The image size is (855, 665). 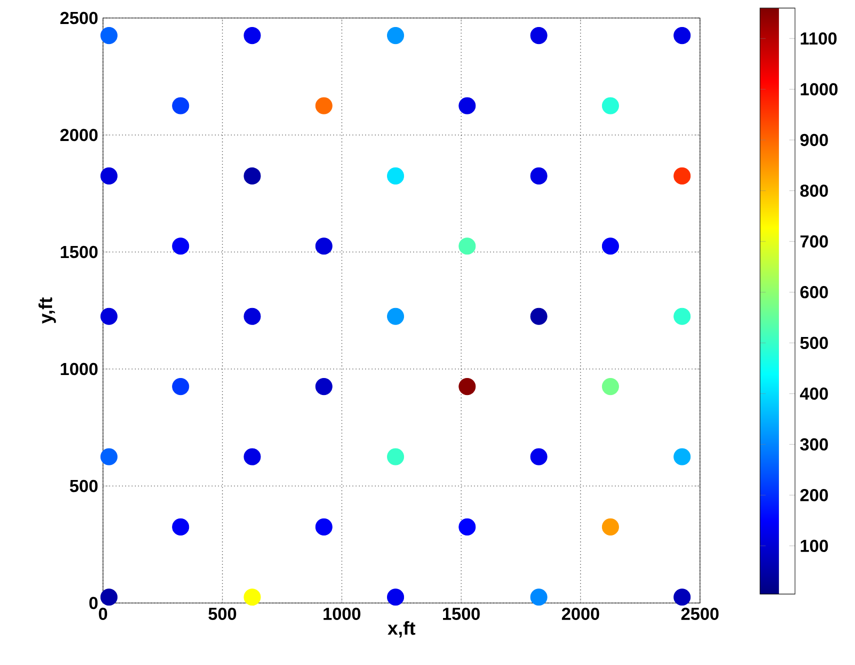 What do you see at coordinates (79, 18) in the screenshot?
I see `y-tick-label: 2500` at bounding box center [79, 18].